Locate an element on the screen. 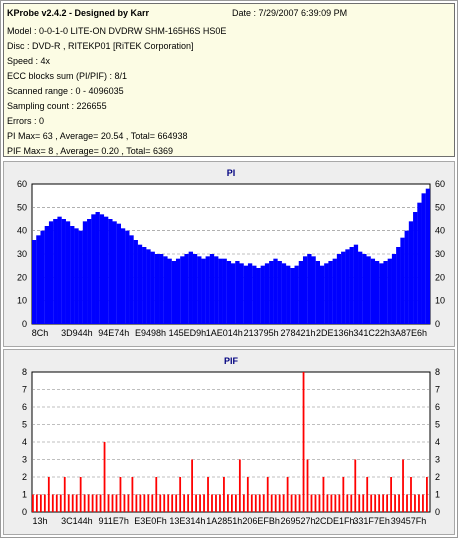  y-tick-label-right: 40 is located at coordinates (440, 231).